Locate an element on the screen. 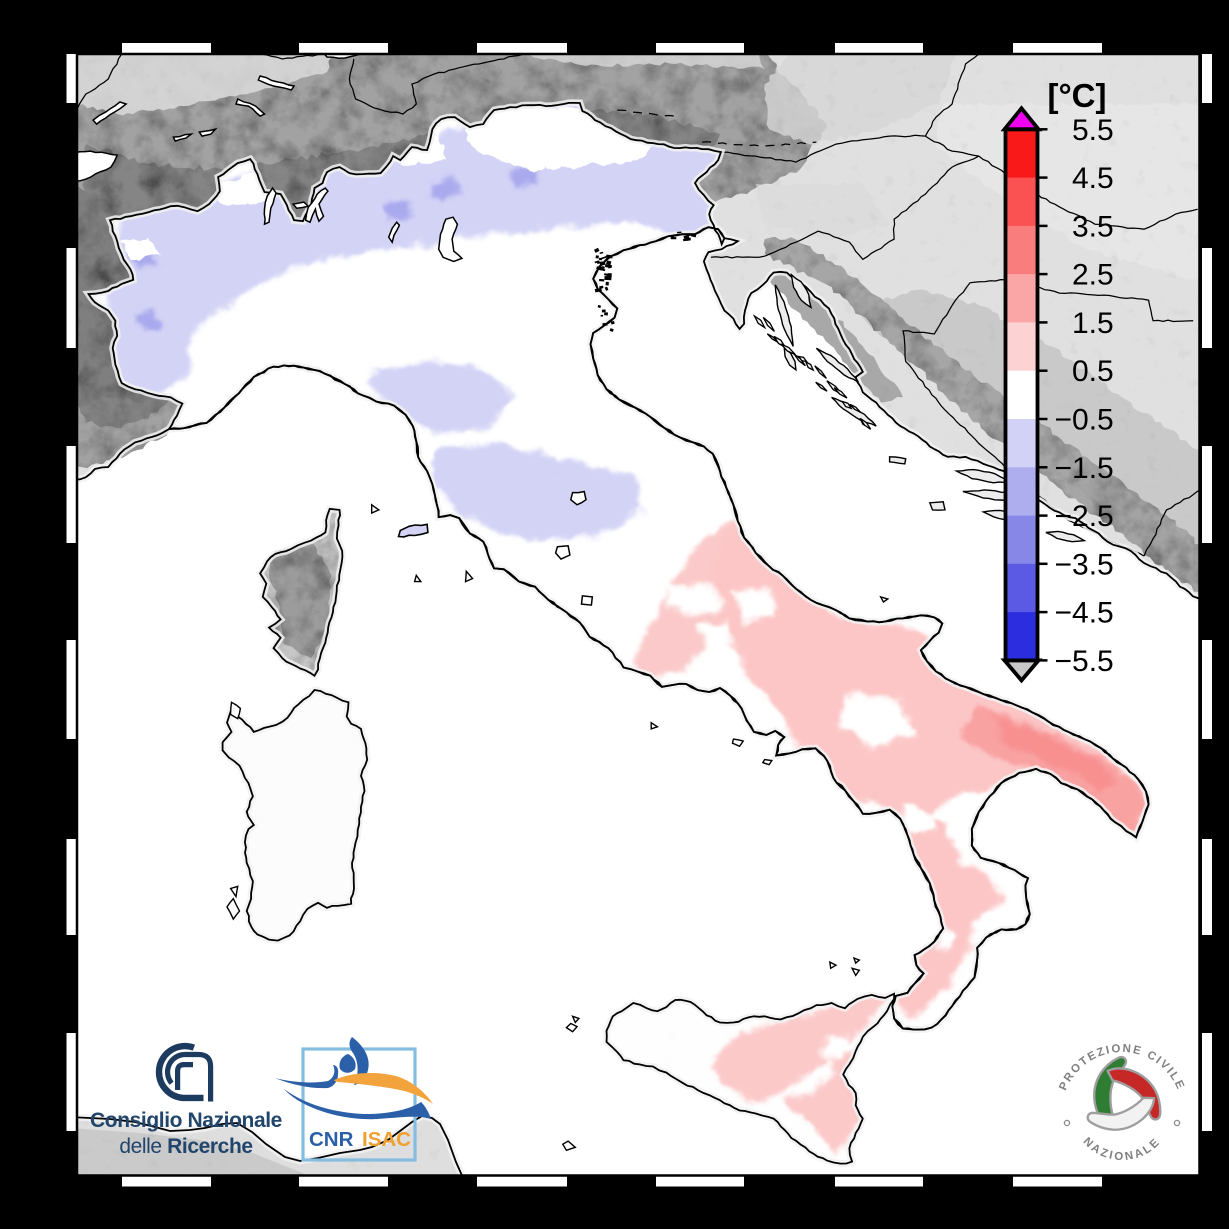 The width and height of the screenshot is (1229, 1229). svg-text: Consiglio Nazionale is located at coordinates (186, 1120).